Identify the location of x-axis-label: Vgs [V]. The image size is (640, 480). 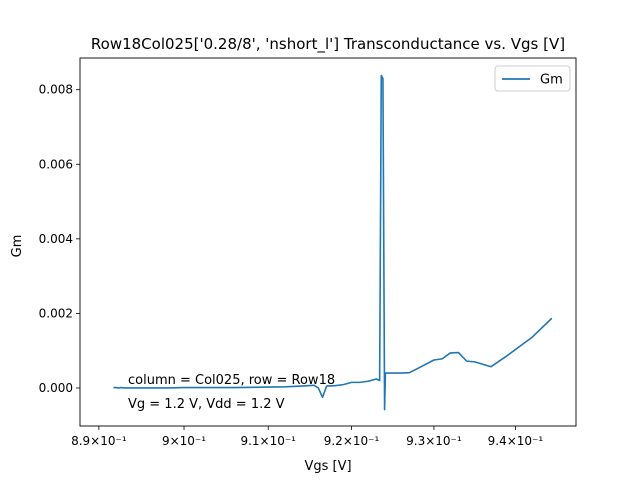
(327, 466).